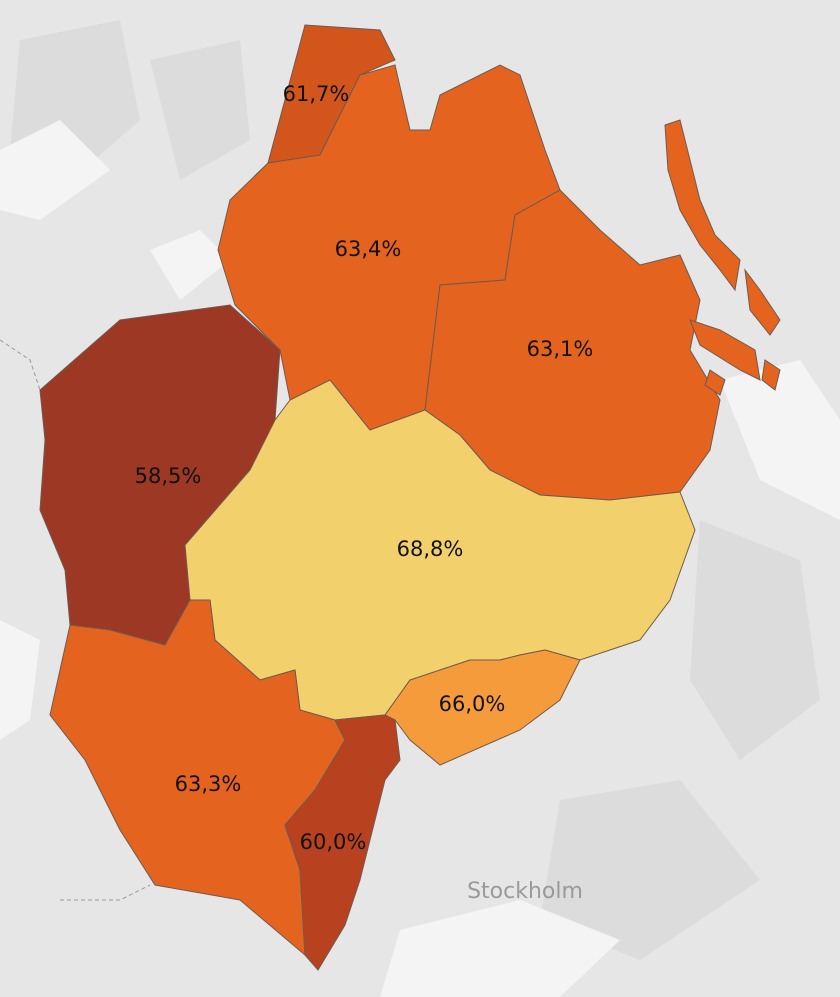 The width and height of the screenshot is (840, 997). Describe the element at coordinates (333, 842) in the screenshot. I see `region-label: 60,0%` at that location.